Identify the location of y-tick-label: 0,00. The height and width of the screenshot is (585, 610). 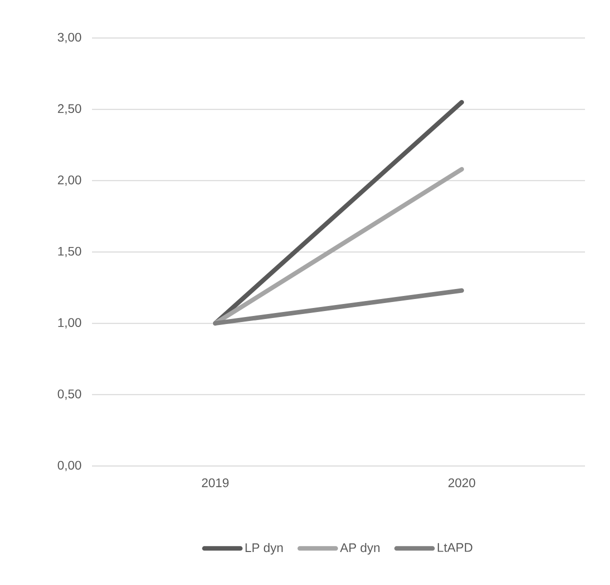
(70, 466).